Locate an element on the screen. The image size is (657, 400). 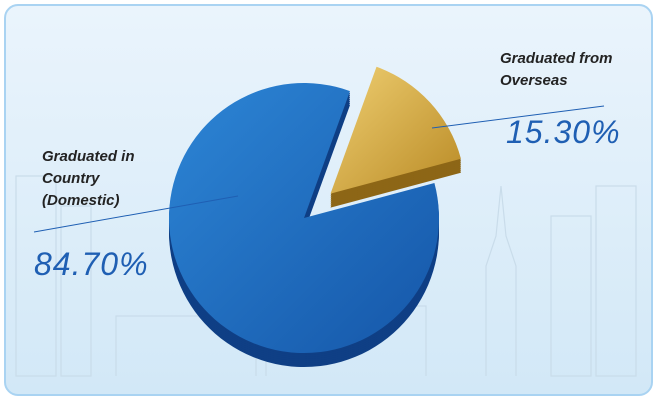
slice-name: Graduated from Overseas is located at coordinates (556, 69).